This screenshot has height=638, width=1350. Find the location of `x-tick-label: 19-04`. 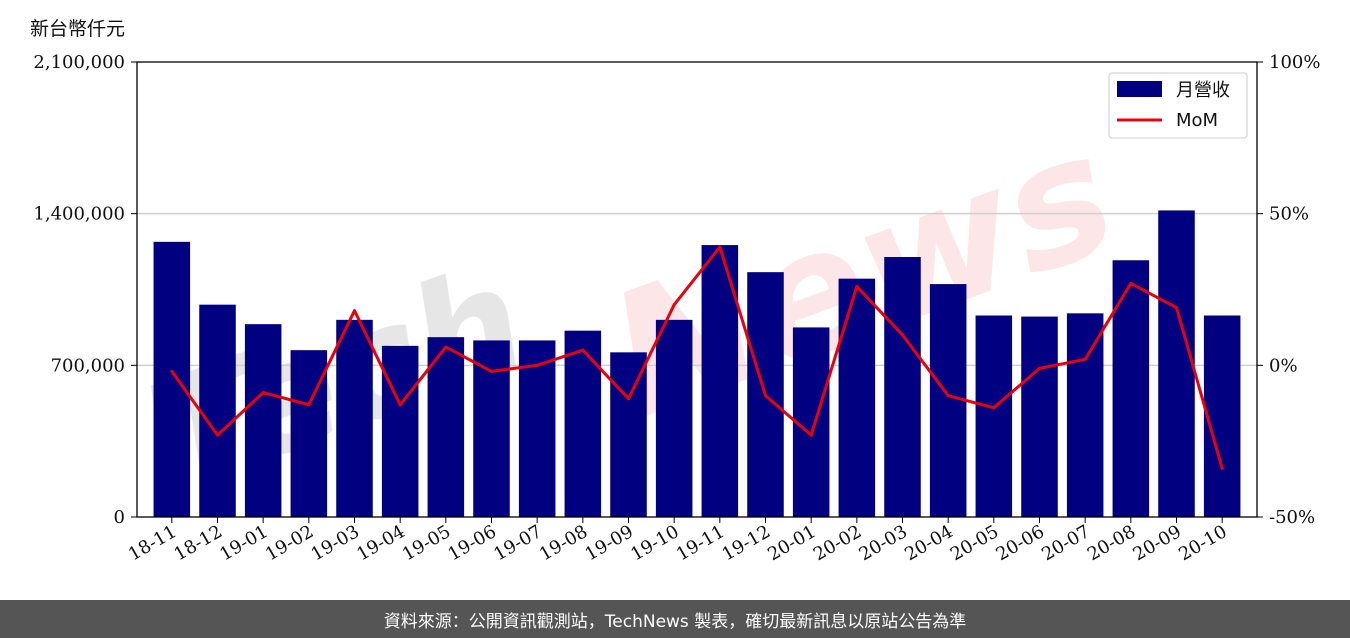

x-tick-label: 19-04 is located at coordinates (380, 543).